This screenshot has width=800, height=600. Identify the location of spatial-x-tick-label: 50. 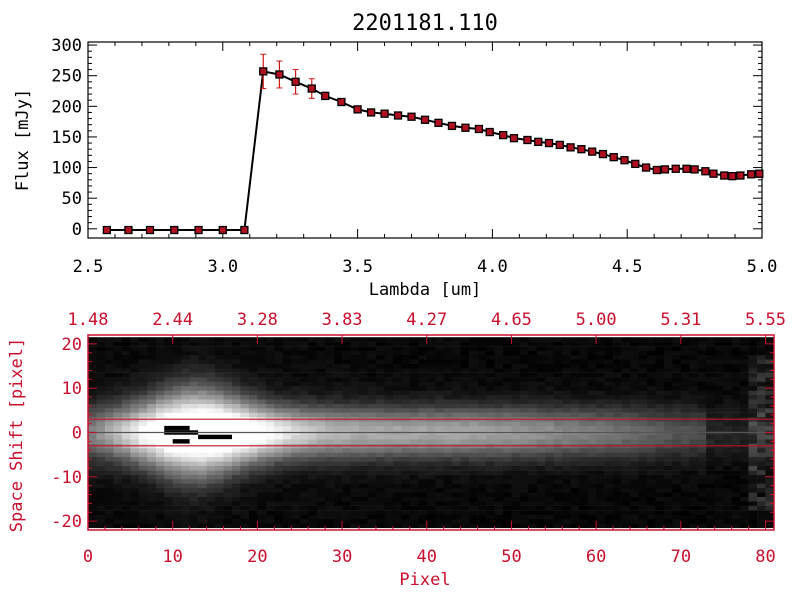
(511, 557).